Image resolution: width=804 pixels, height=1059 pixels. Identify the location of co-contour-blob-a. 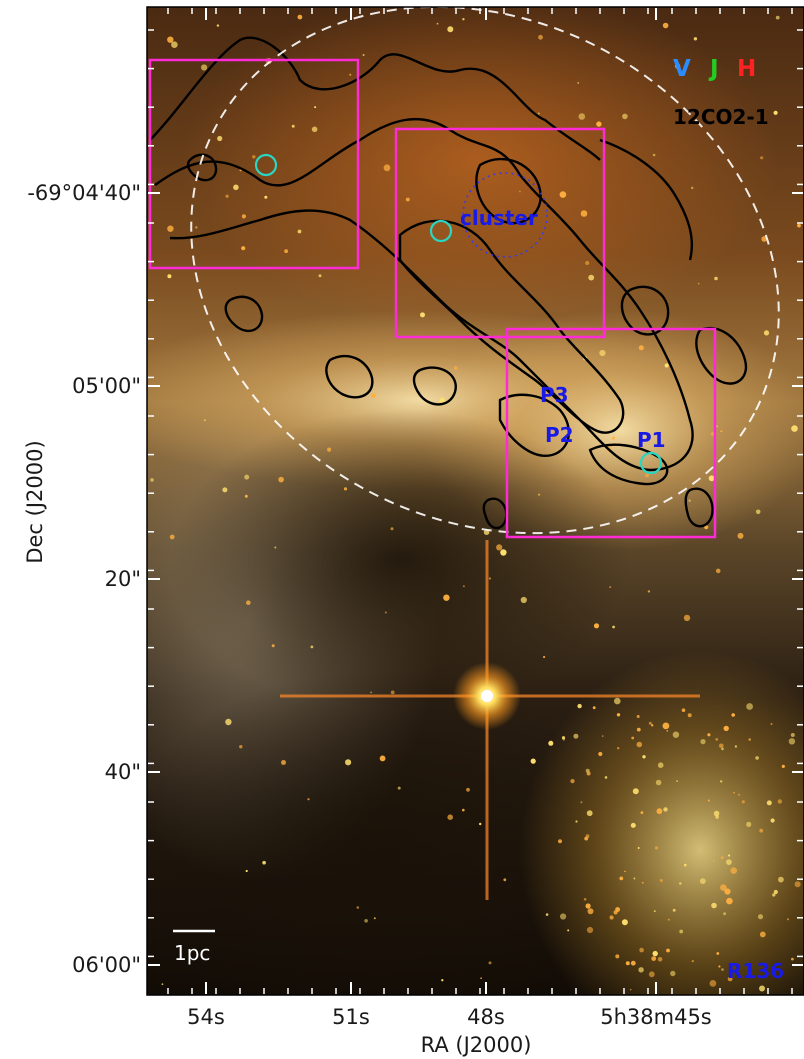
(508, 191).